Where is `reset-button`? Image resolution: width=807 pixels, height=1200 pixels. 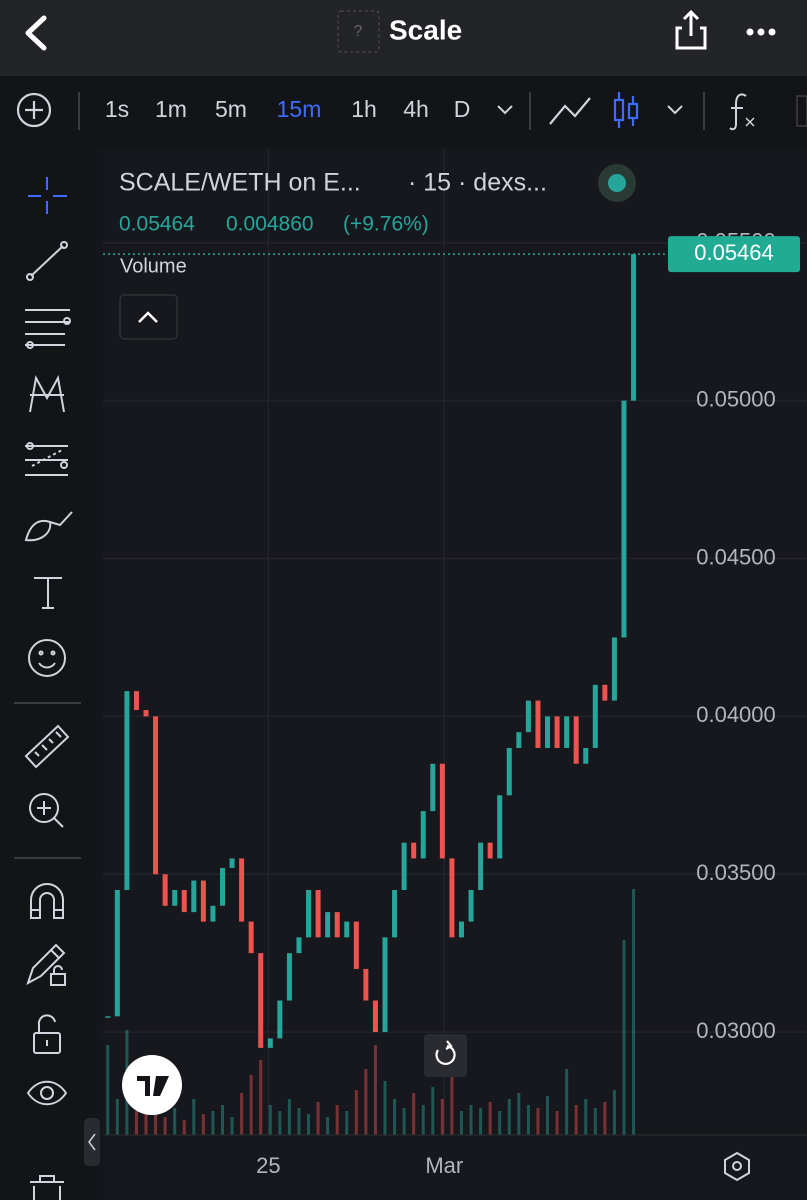
reset-button is located at coordinates (445, 1055).